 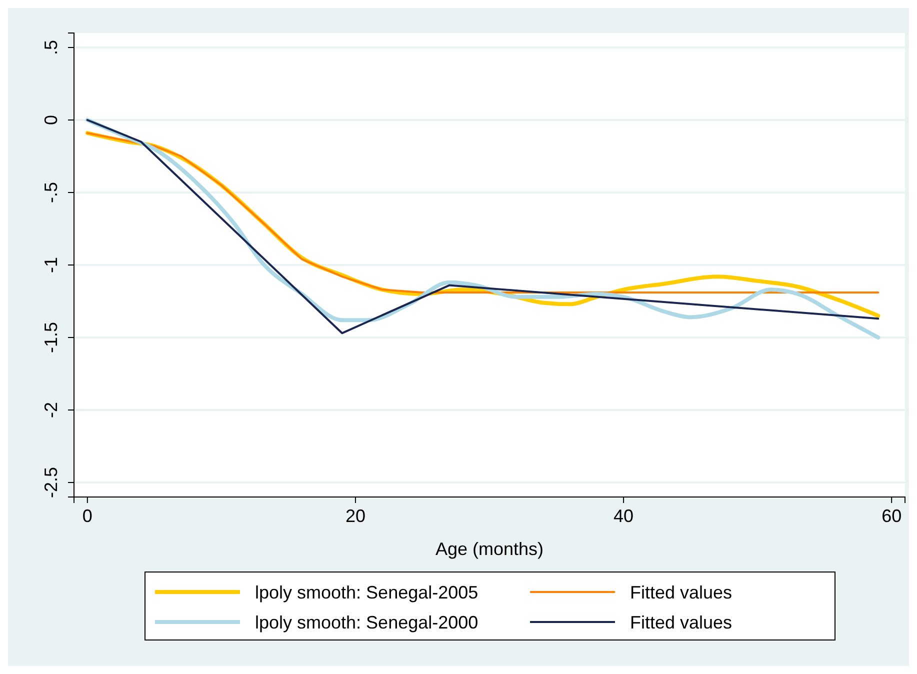 I want to click on y-tick-label: -1, so click(x=50, y=265).